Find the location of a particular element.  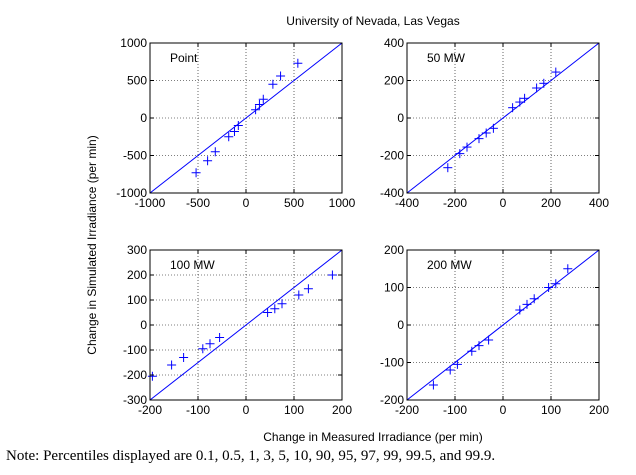

panel-label: 100 MW is located at coordinates (192, 265).